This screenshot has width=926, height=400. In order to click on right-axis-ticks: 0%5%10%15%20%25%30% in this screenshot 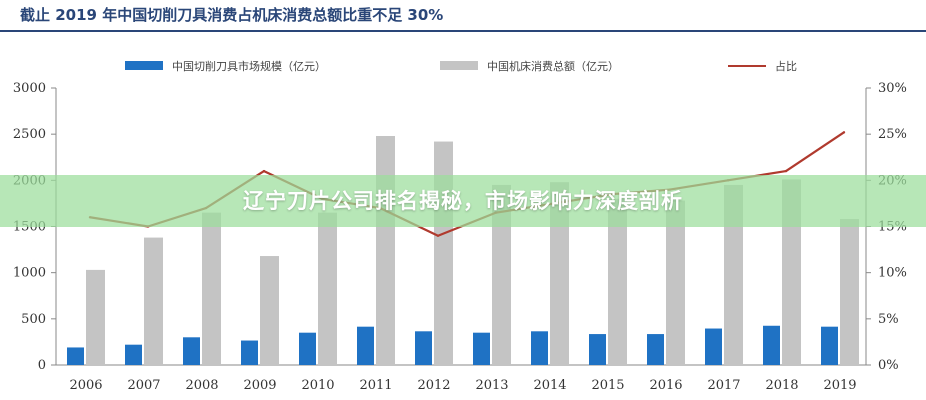, I will do `click(886, 227)`.